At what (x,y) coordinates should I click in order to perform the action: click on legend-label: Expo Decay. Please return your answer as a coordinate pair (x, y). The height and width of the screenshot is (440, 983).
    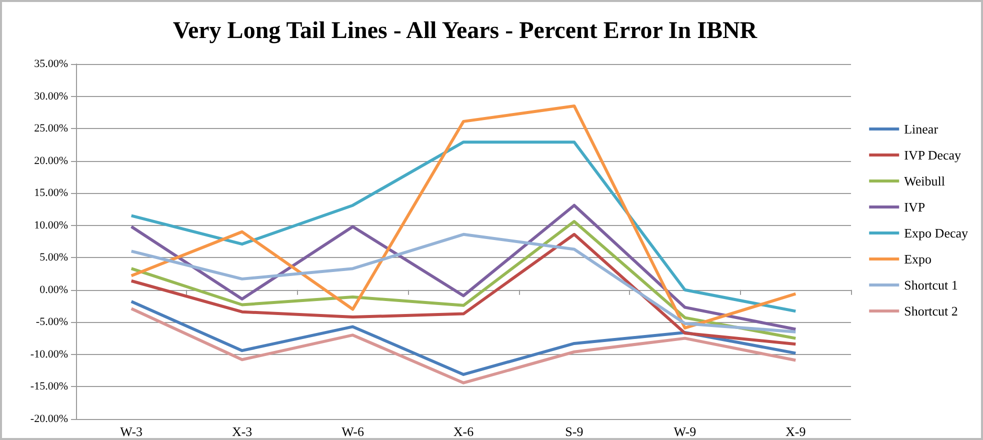
    Looking at the image, I should click on (936, 233).